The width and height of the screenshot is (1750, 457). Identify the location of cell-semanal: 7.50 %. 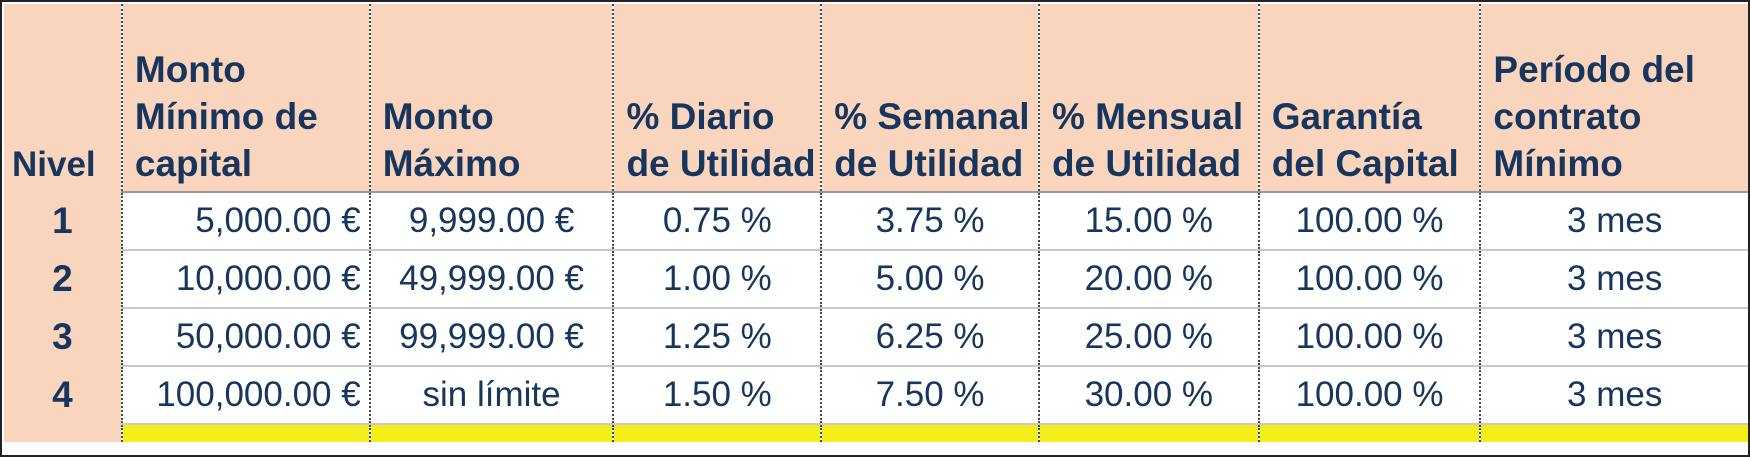
(930, 394).